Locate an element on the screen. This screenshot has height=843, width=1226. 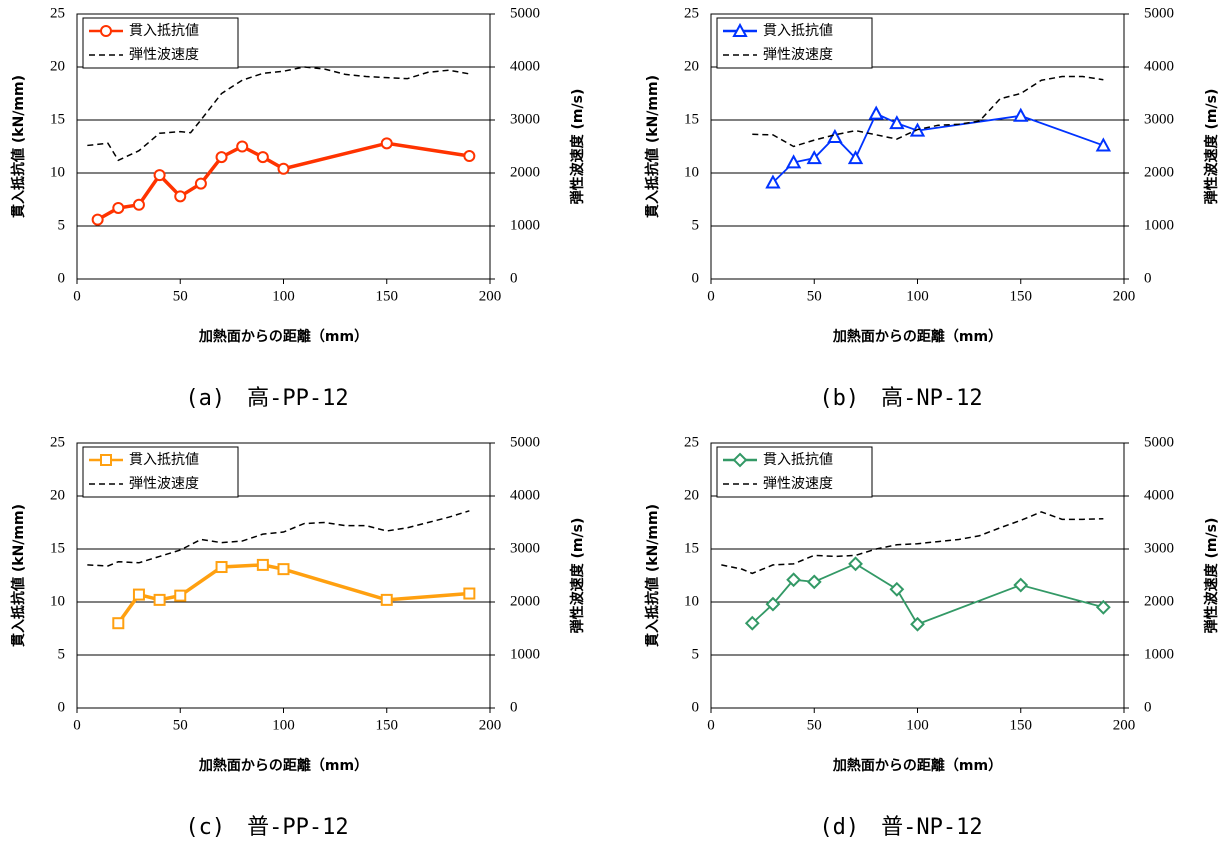
y2-tick-label: 3000 is located at coordinates (525, 548).